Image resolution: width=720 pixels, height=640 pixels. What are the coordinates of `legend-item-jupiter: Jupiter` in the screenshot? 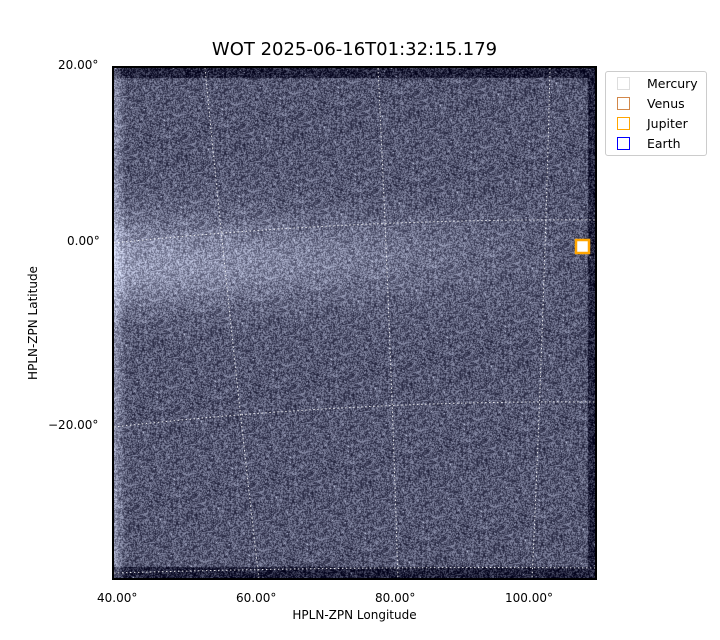 It's located at (652, 123).